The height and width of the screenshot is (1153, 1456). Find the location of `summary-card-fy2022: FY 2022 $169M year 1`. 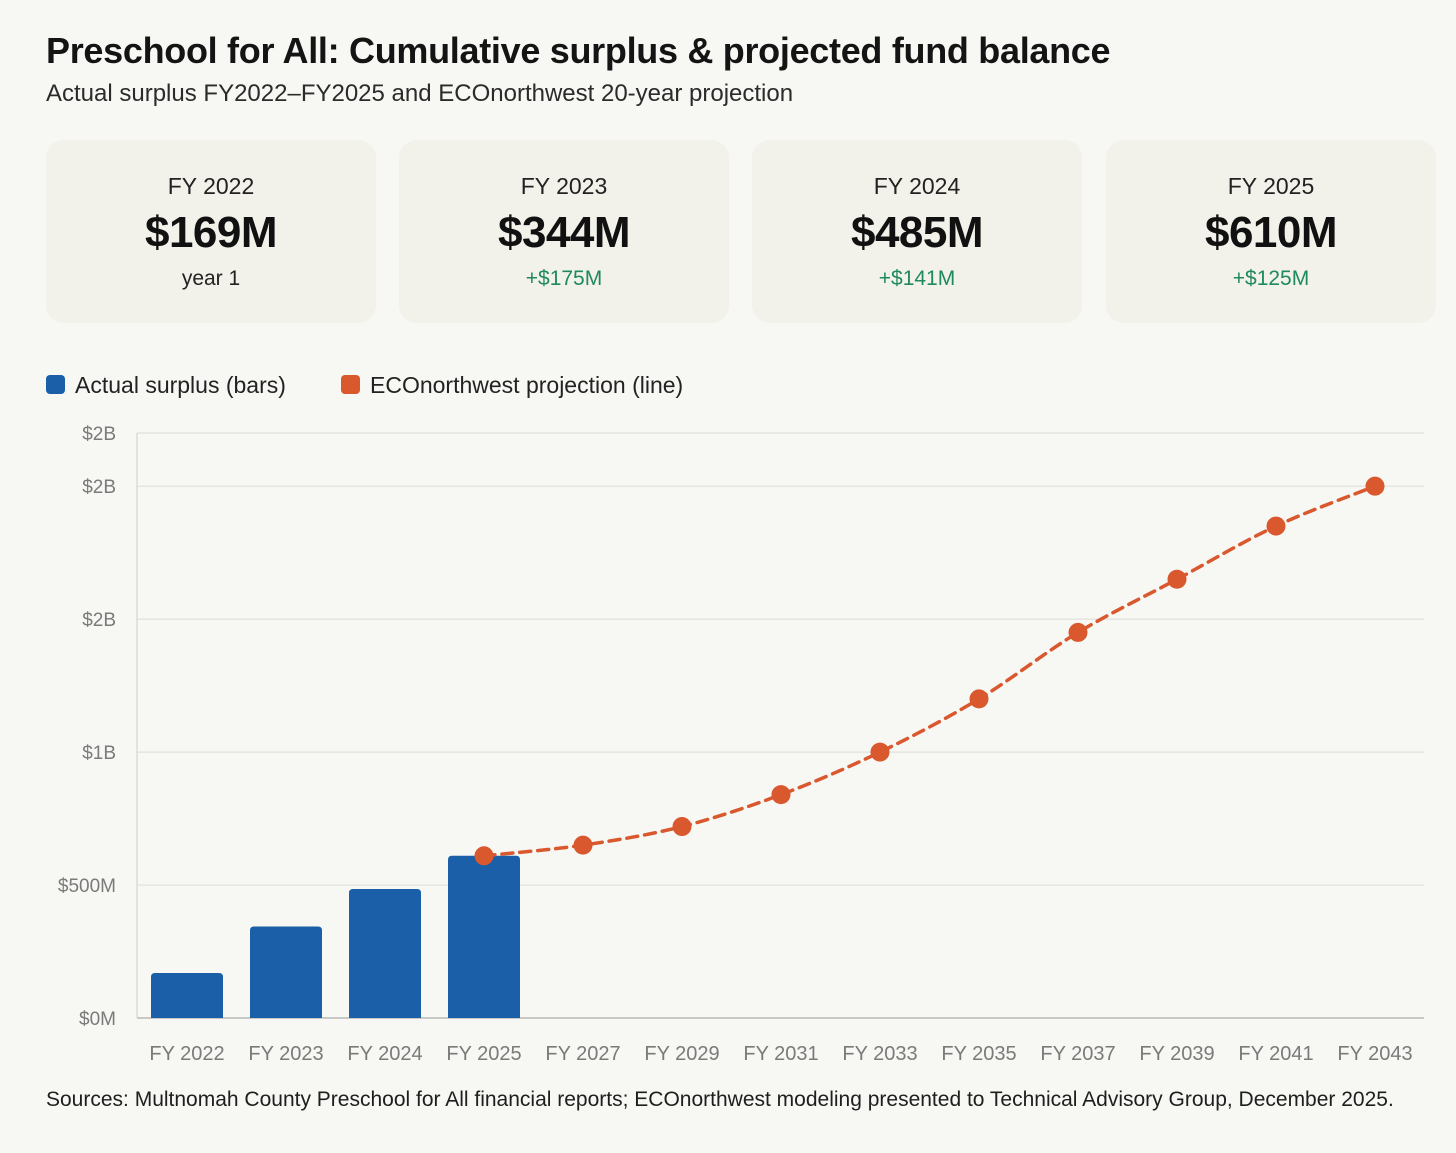

summary-card-fy2022: FY 2022 $169M year 1 is located at coordinates (211, 231).